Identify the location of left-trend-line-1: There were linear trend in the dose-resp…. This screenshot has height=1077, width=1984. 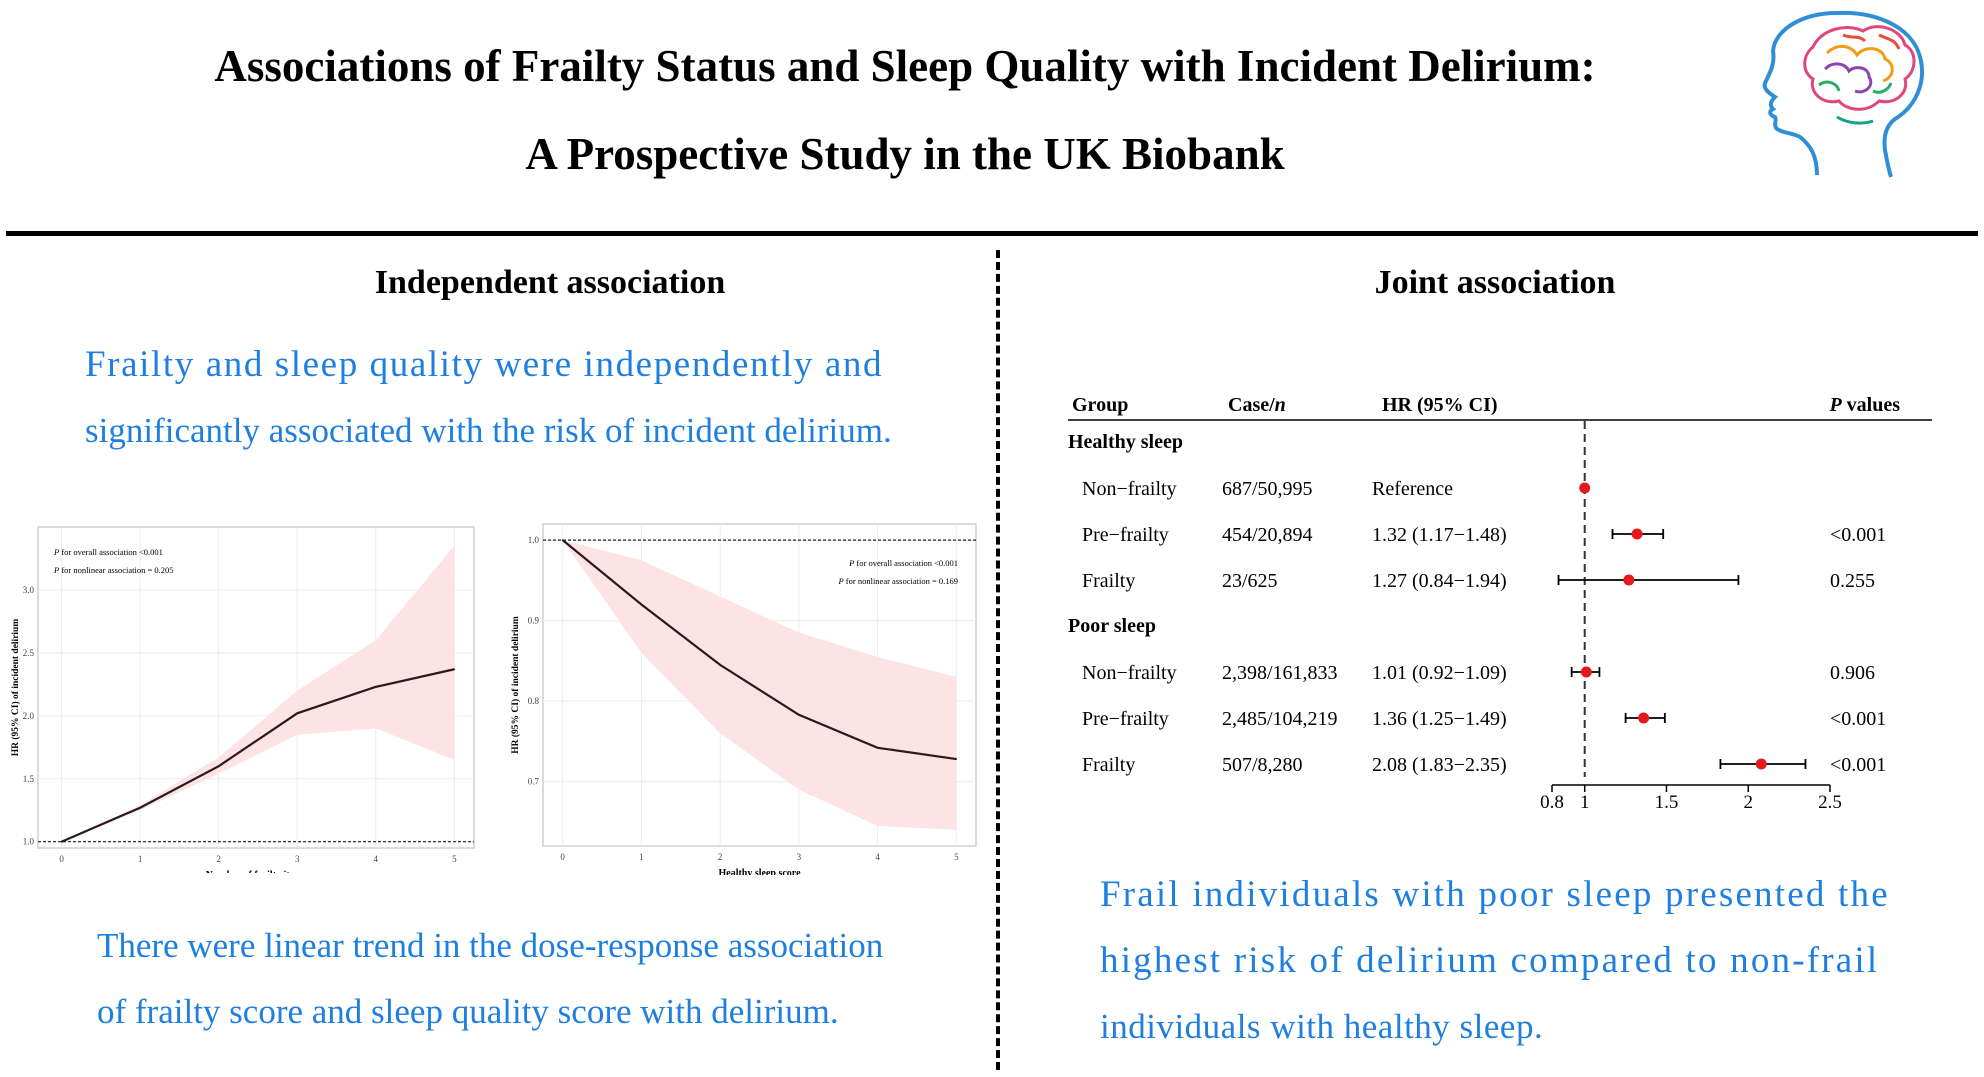
(490, 945).